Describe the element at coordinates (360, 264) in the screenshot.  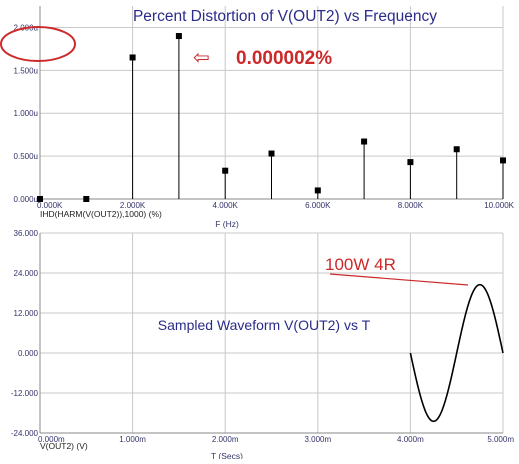
I see `power-annotation: 100W 4R` at that location.